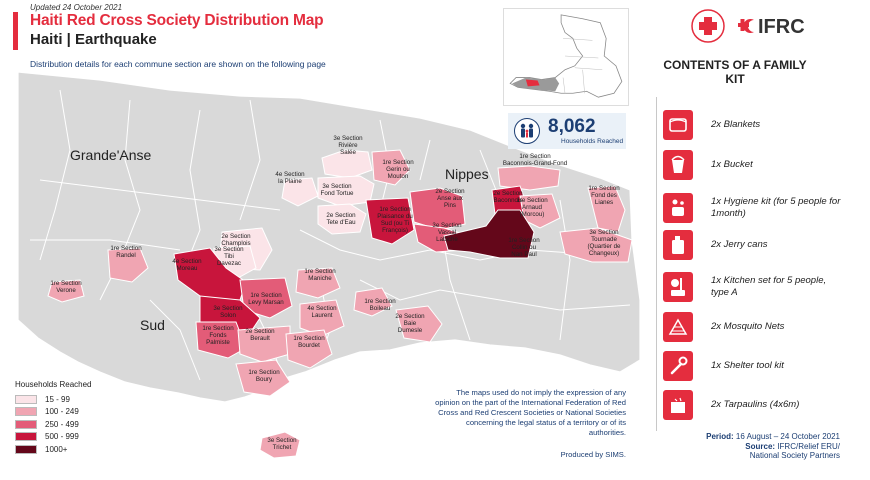 Image resolution: width=870 pixels, height=480 pixels. Describe the element at coordinates (755, 404) in the screenshot. I see `kit-item-label: 2x Tarpaulins (4x6m)` at that location.